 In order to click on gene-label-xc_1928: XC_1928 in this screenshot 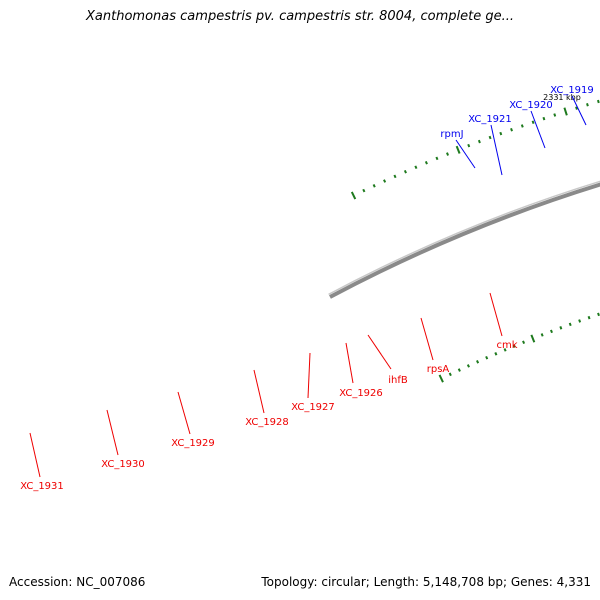, I will do `click(267, 422)`.